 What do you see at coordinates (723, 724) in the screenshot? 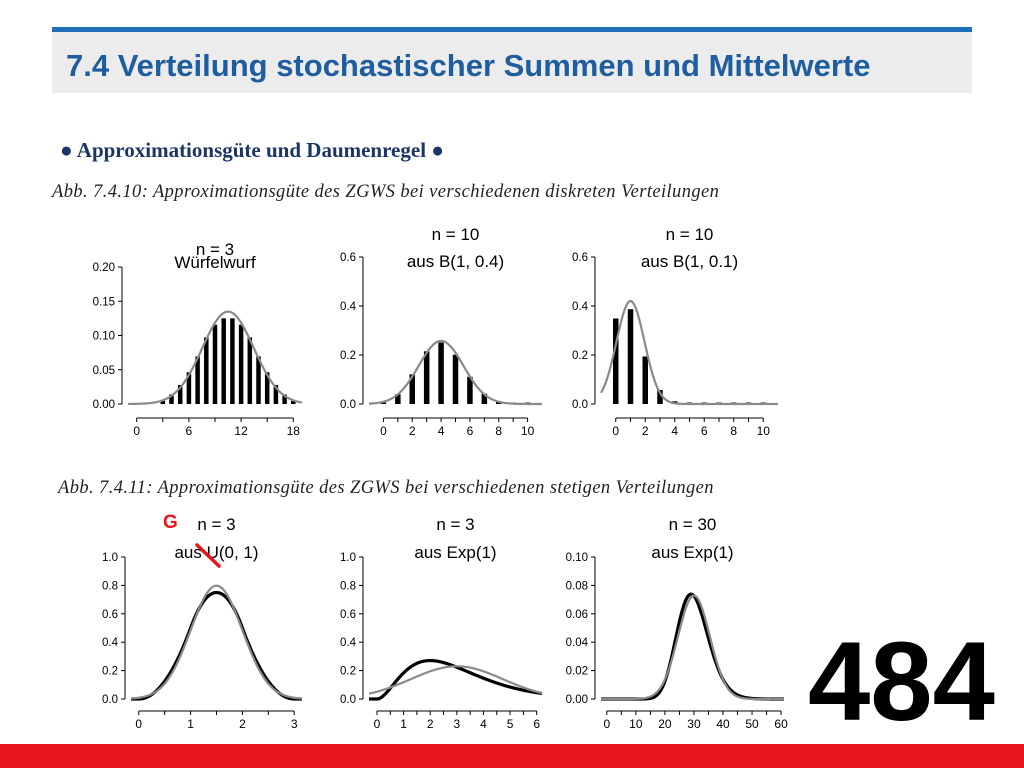
I see `x-tick-label: 40` at bounding box center [723, 724].